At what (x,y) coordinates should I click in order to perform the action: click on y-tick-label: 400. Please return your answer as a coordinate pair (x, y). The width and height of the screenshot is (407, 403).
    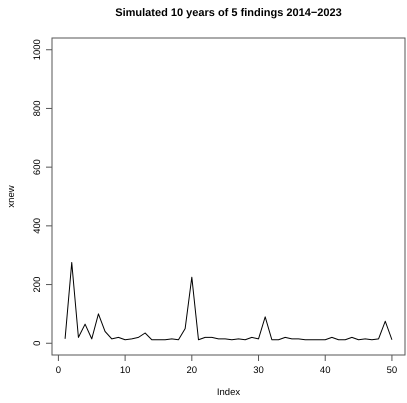
    Looking at the image, I should click on (37, 226).